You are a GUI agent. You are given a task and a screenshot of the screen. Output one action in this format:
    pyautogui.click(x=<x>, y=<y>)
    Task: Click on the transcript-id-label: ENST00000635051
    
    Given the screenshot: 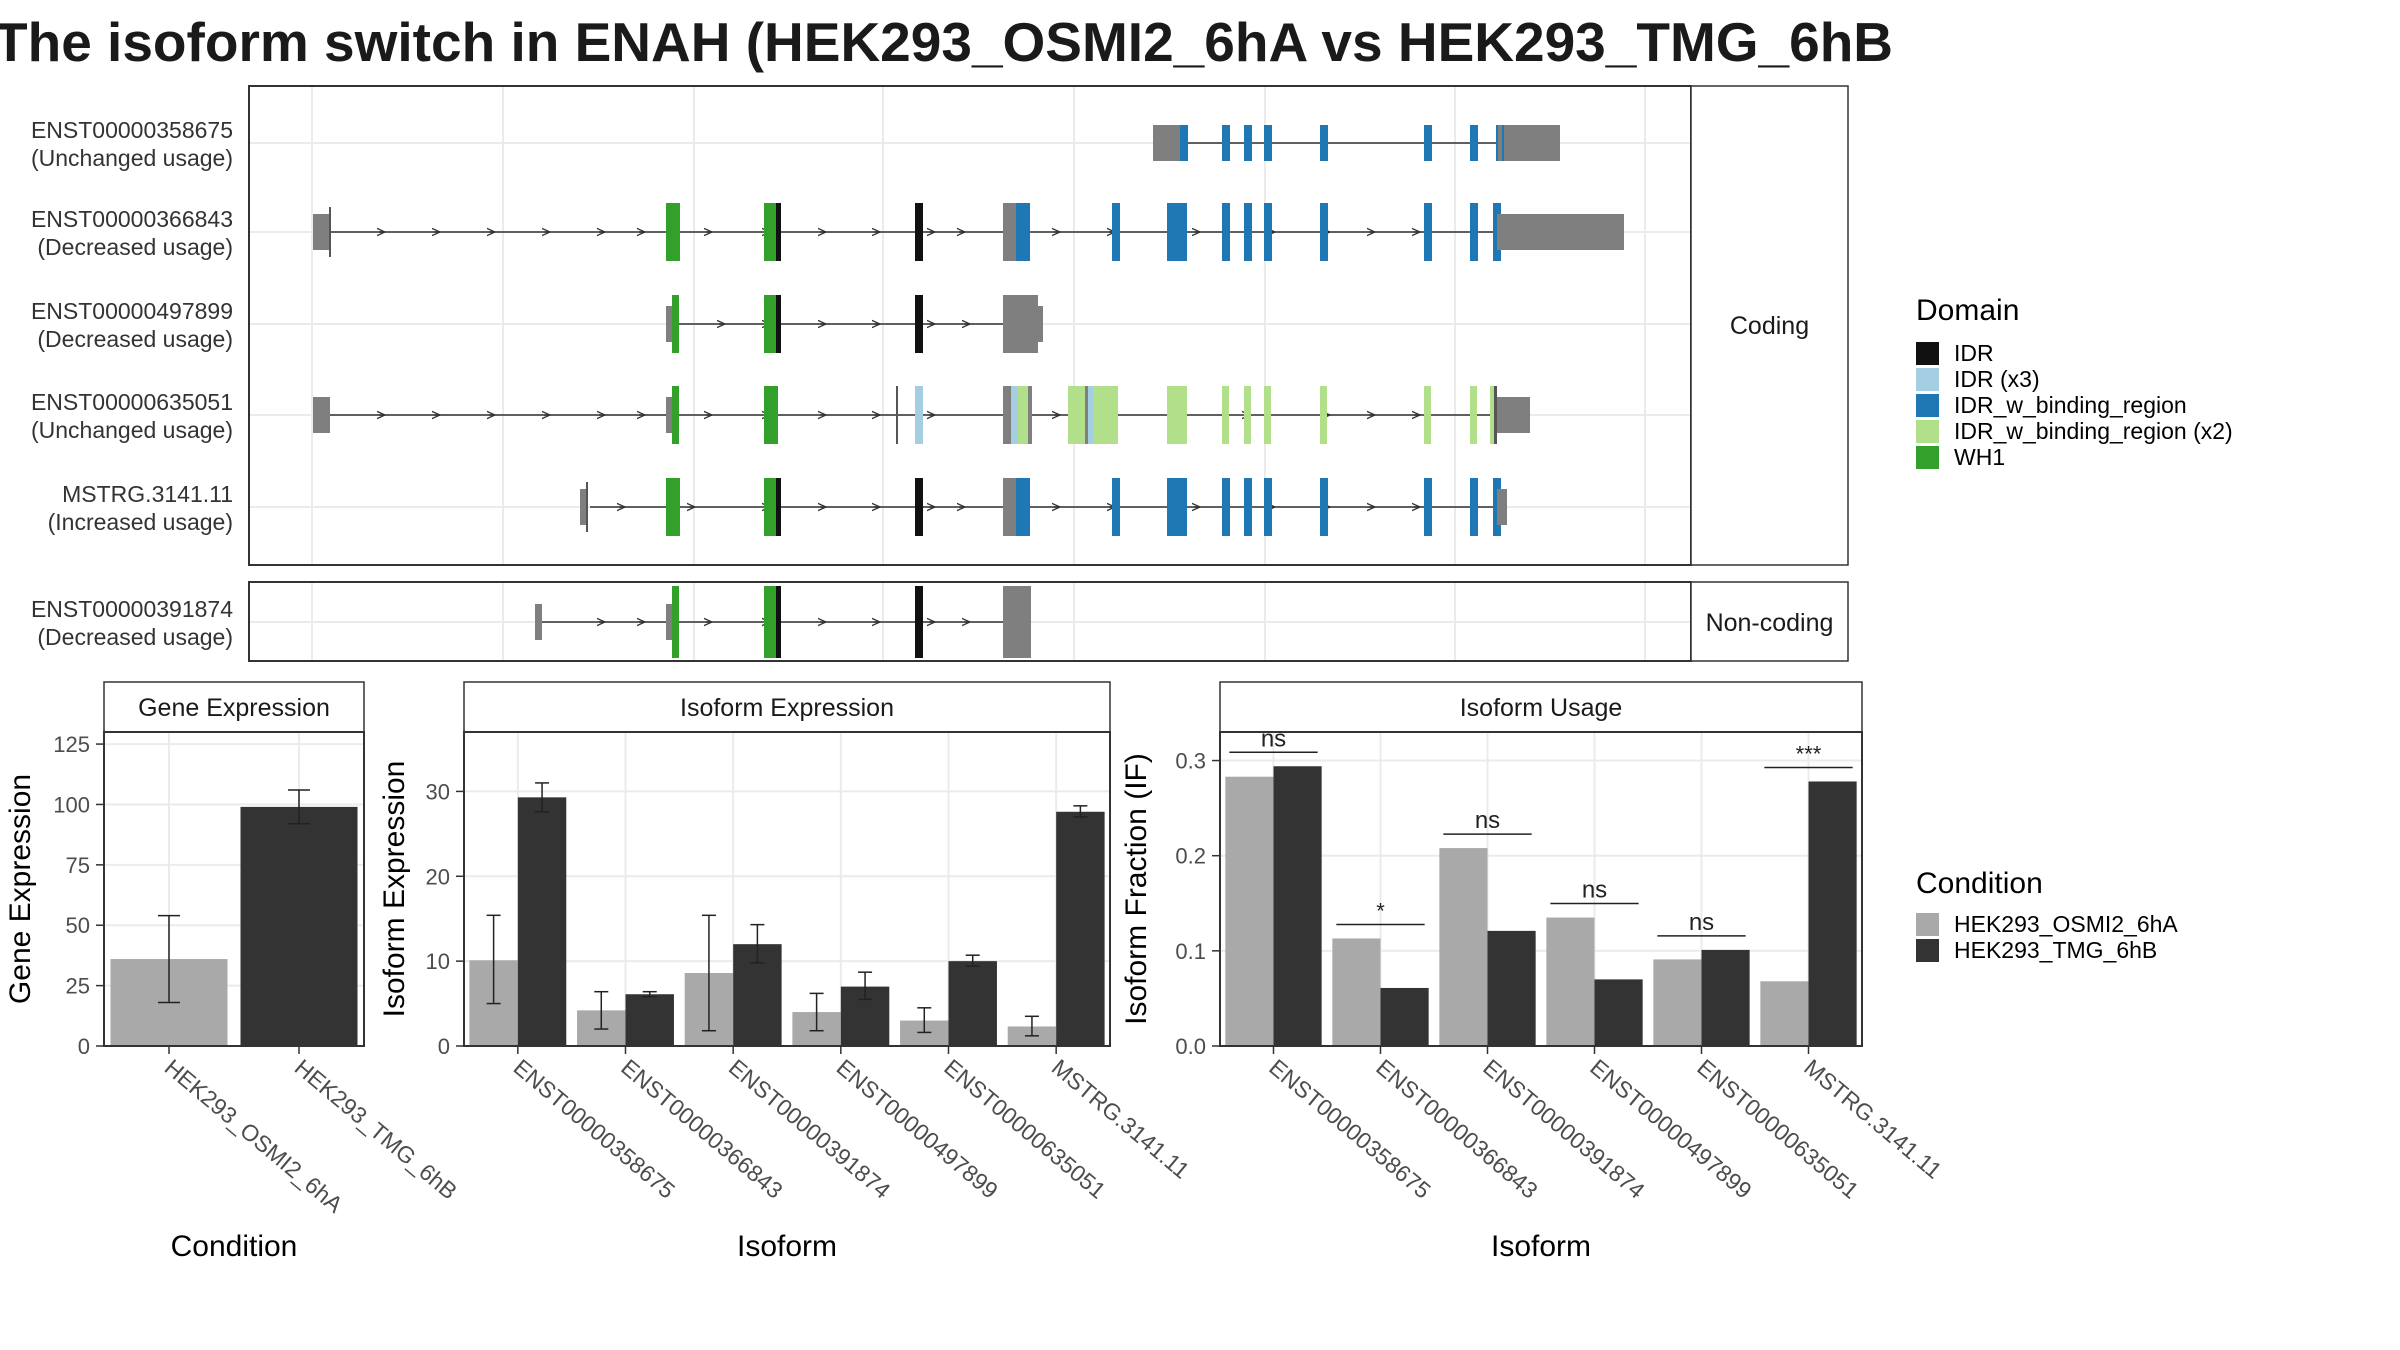 What is the action you would take?
    pyautogui.click(x=132, y=402)
    